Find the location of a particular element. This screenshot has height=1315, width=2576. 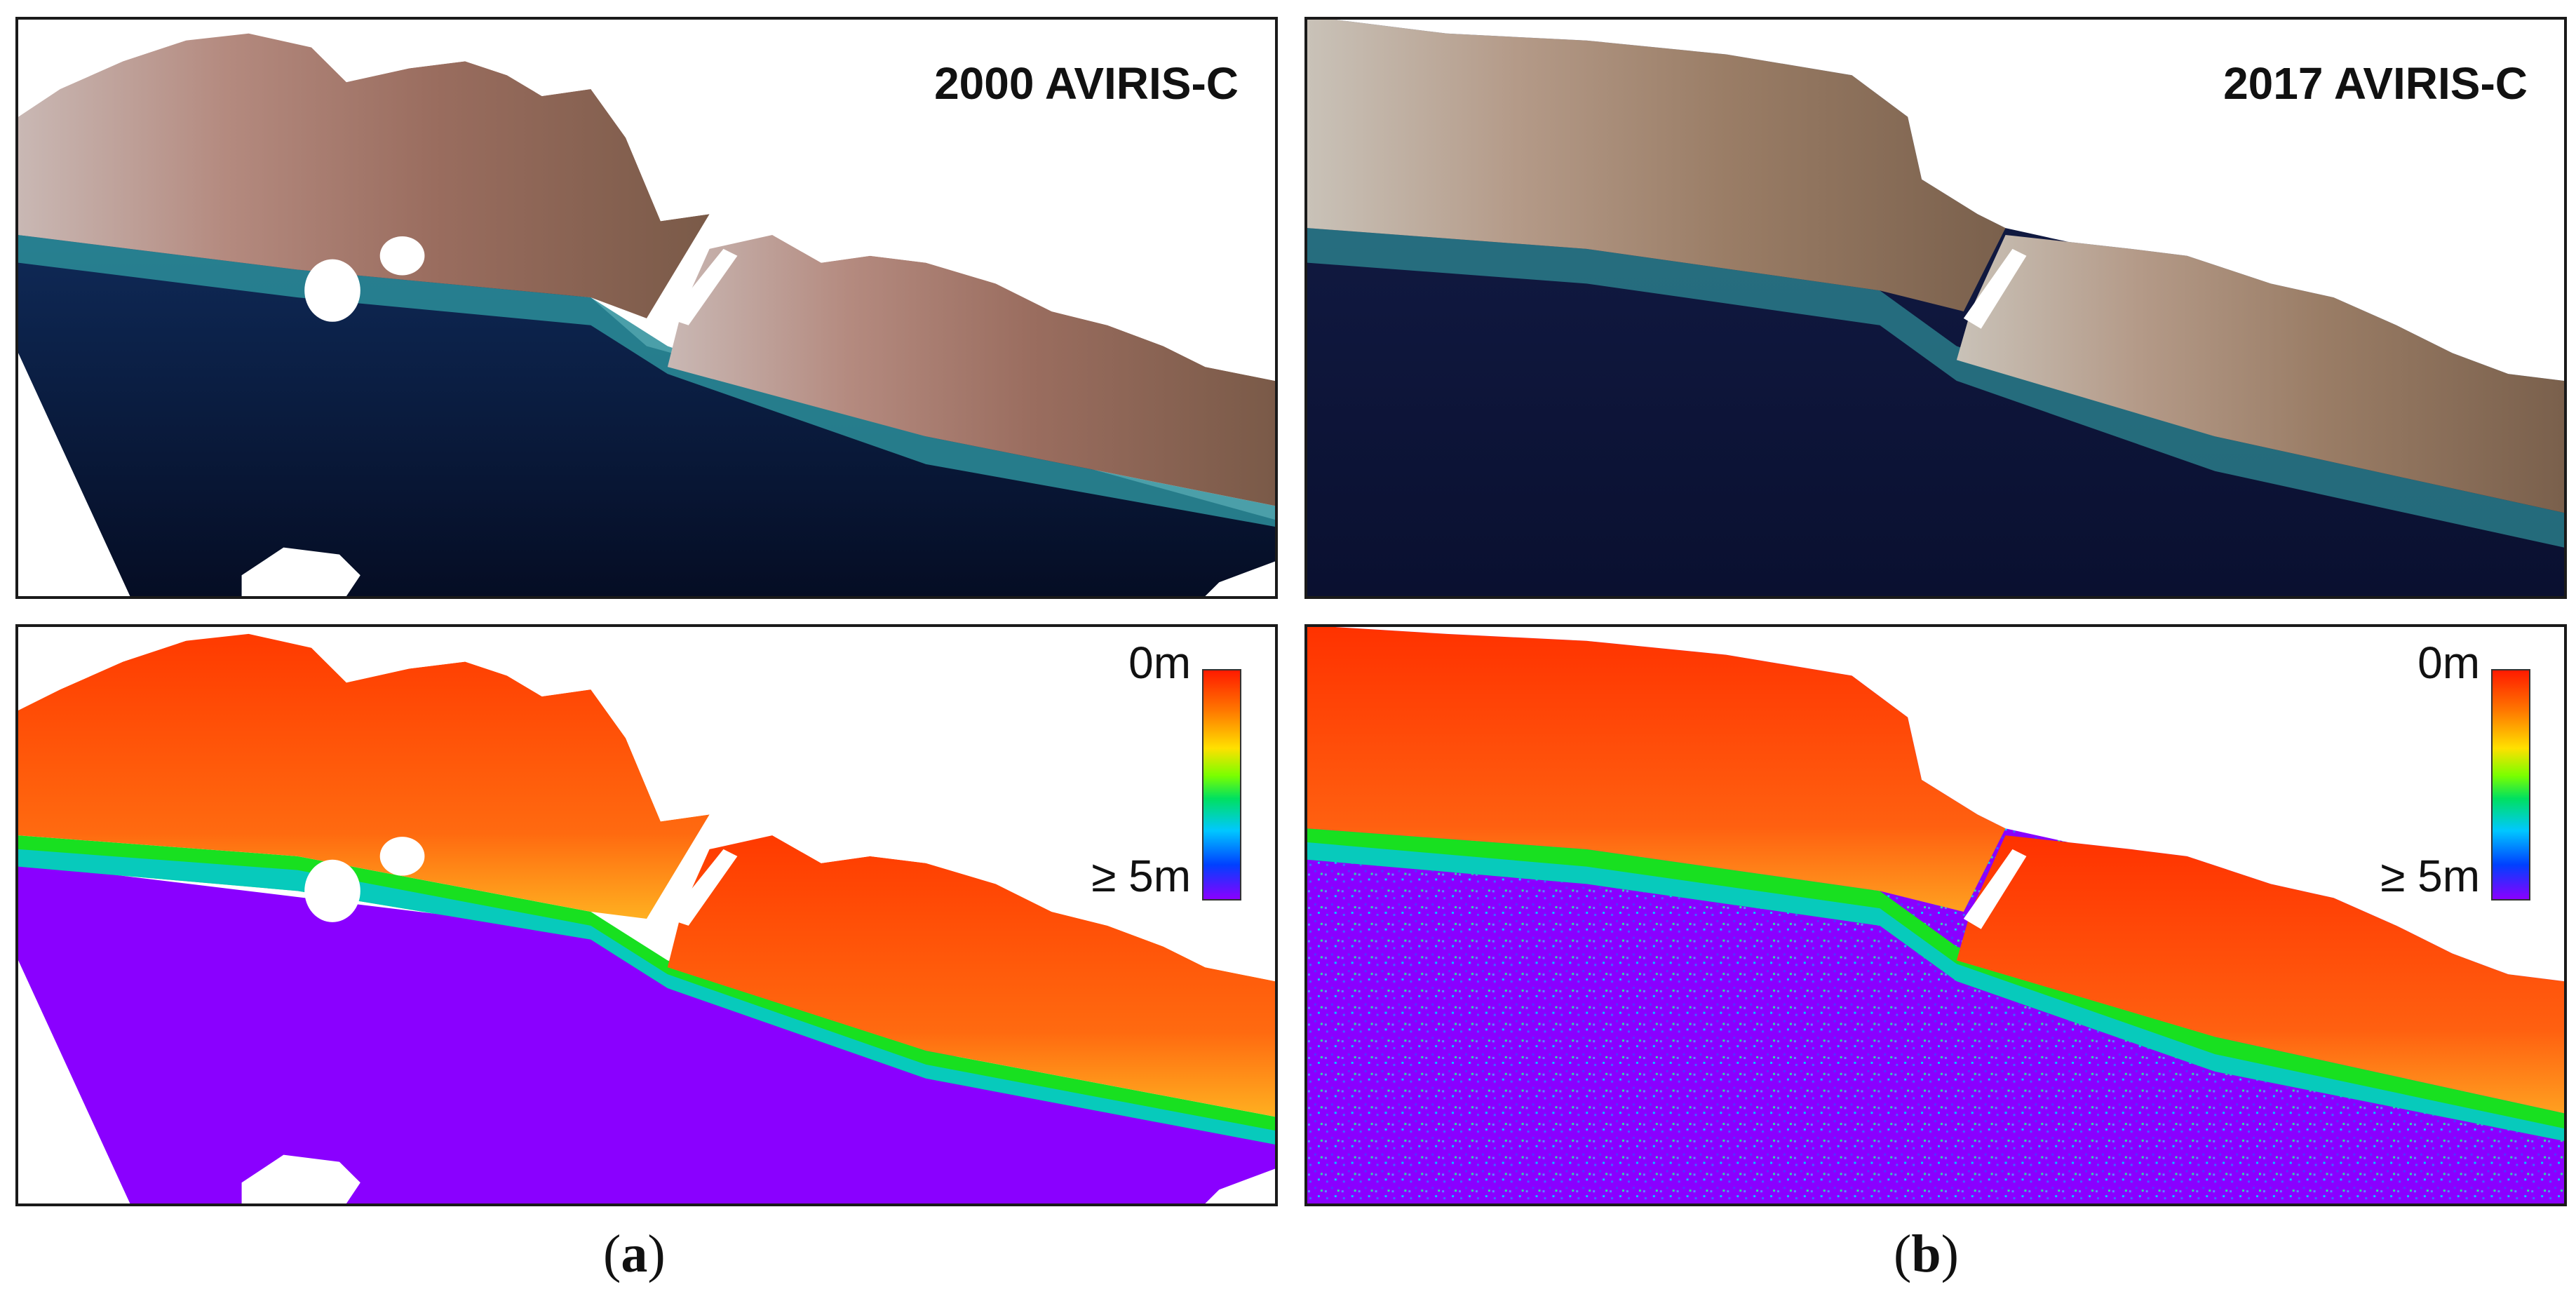

caption-a: (a) is located at coordinates (634, 1254).